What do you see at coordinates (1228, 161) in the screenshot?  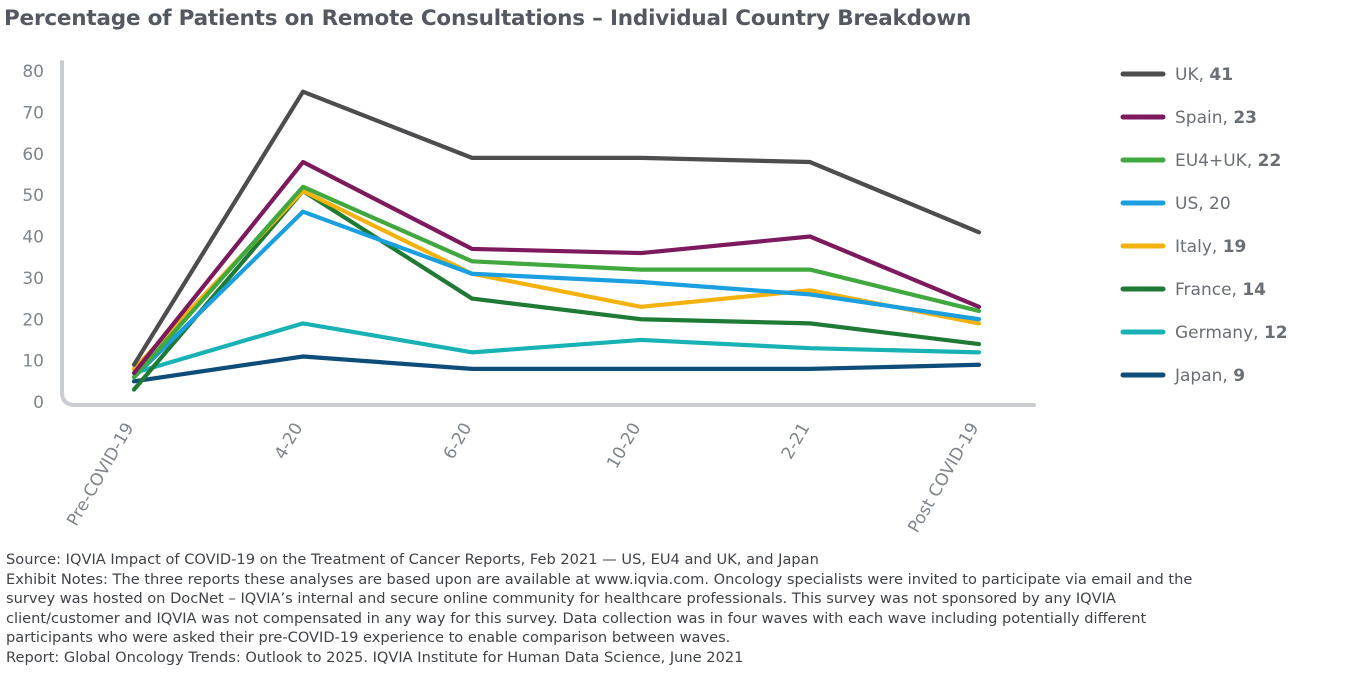 I see `legend-label-eu4-uk: EU4+UK, 22` at bounding box center [1228, 161].